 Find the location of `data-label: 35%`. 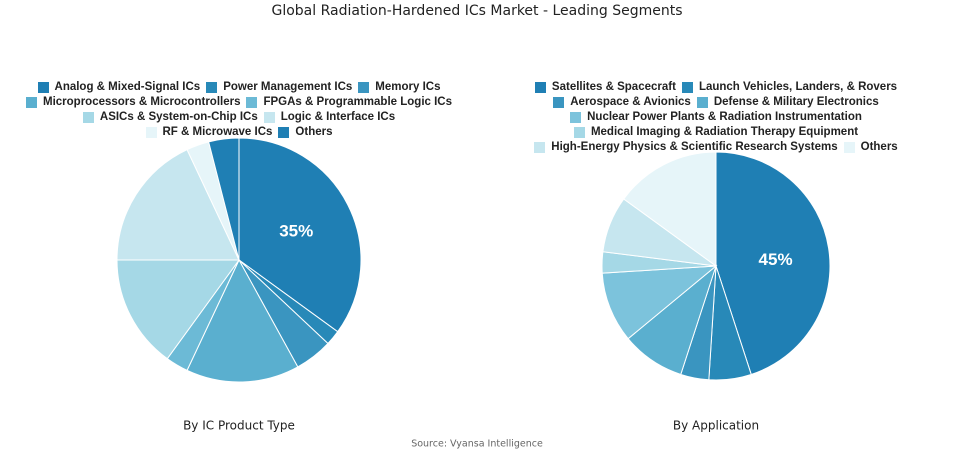

data-label: 35% is located at coordinates (296, 230).